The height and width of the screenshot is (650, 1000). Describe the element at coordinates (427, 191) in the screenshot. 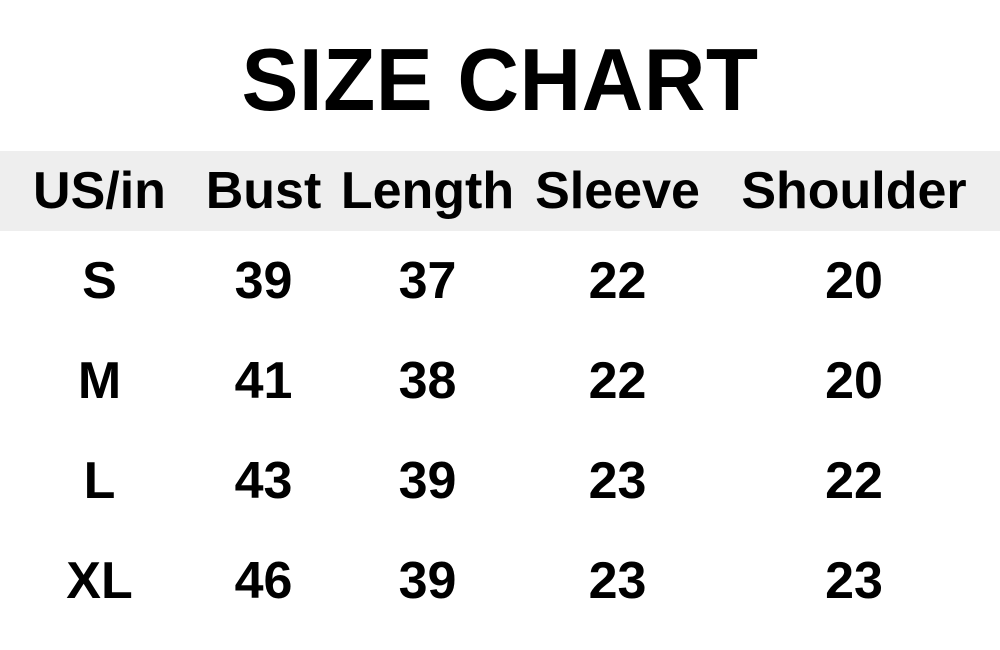

I see `column-header-length: Length` at that location.